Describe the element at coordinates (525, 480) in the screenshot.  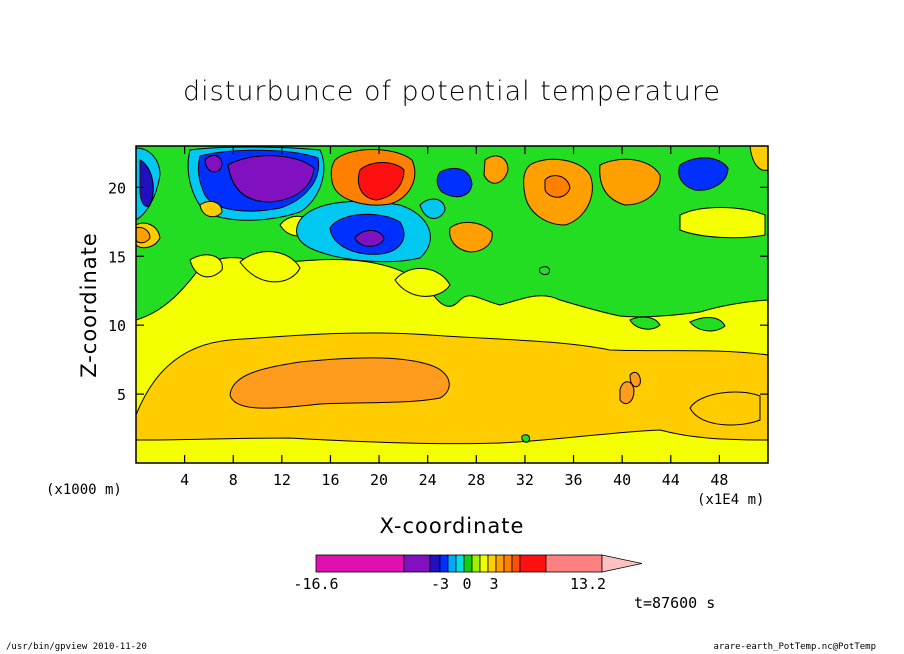
I see `x-tick-label: 32` at that location.